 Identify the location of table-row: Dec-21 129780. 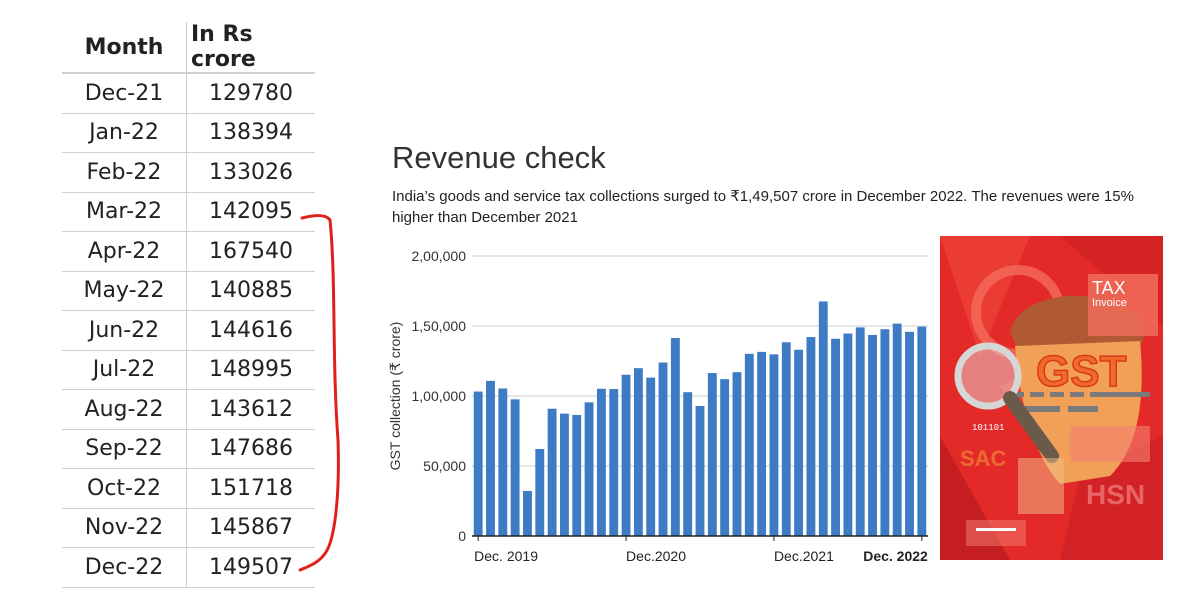
(188, 93).